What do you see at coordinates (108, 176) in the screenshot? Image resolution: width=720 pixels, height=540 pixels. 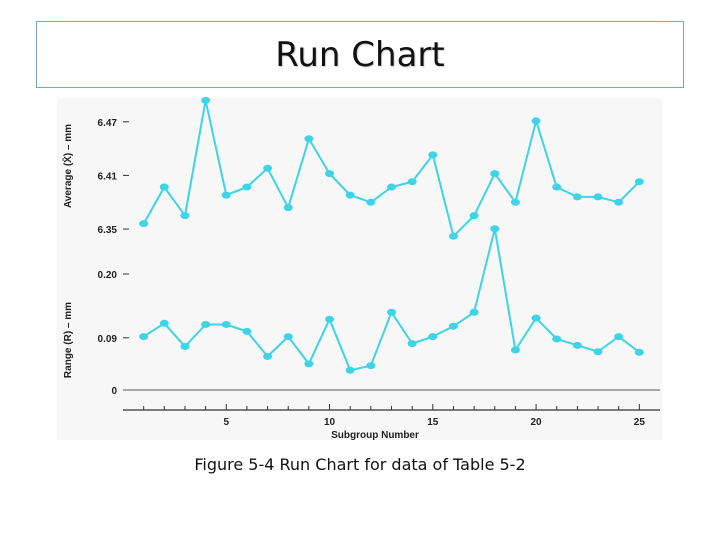 I see `avg-y-tick-label: 6.41` at bounding box center [108, 176].